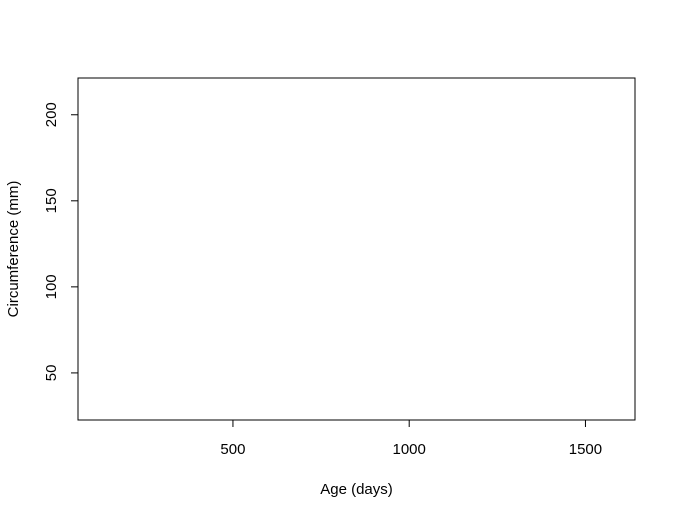 This screenshot has height=522, width=676. Describe the element at coordinates (585, 449) in the screenshot. I see `x-tick-label: 1500` at that location.